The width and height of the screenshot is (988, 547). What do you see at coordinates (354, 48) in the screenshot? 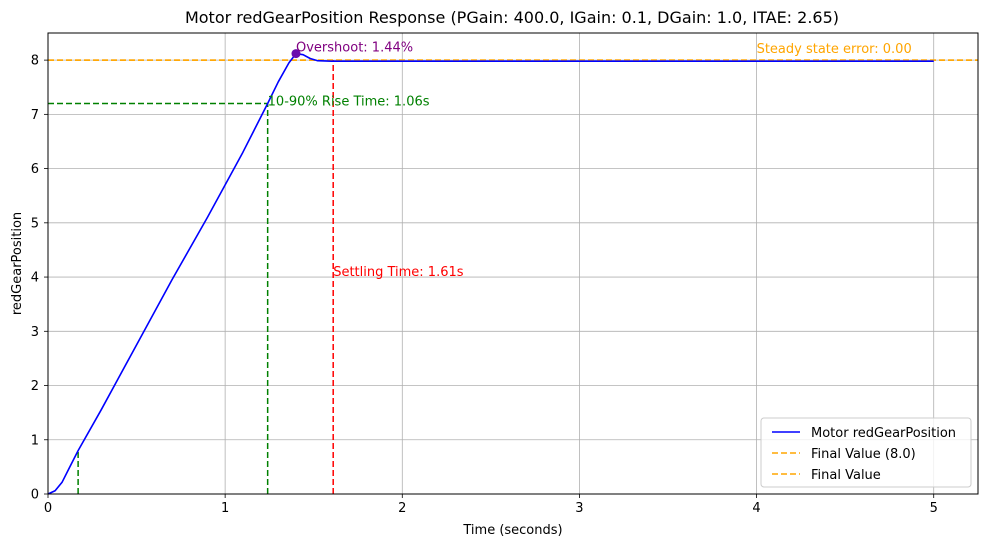
I see `overshoot-annotation: Overshoot: 1.44%` at bounding box center [354, 48].